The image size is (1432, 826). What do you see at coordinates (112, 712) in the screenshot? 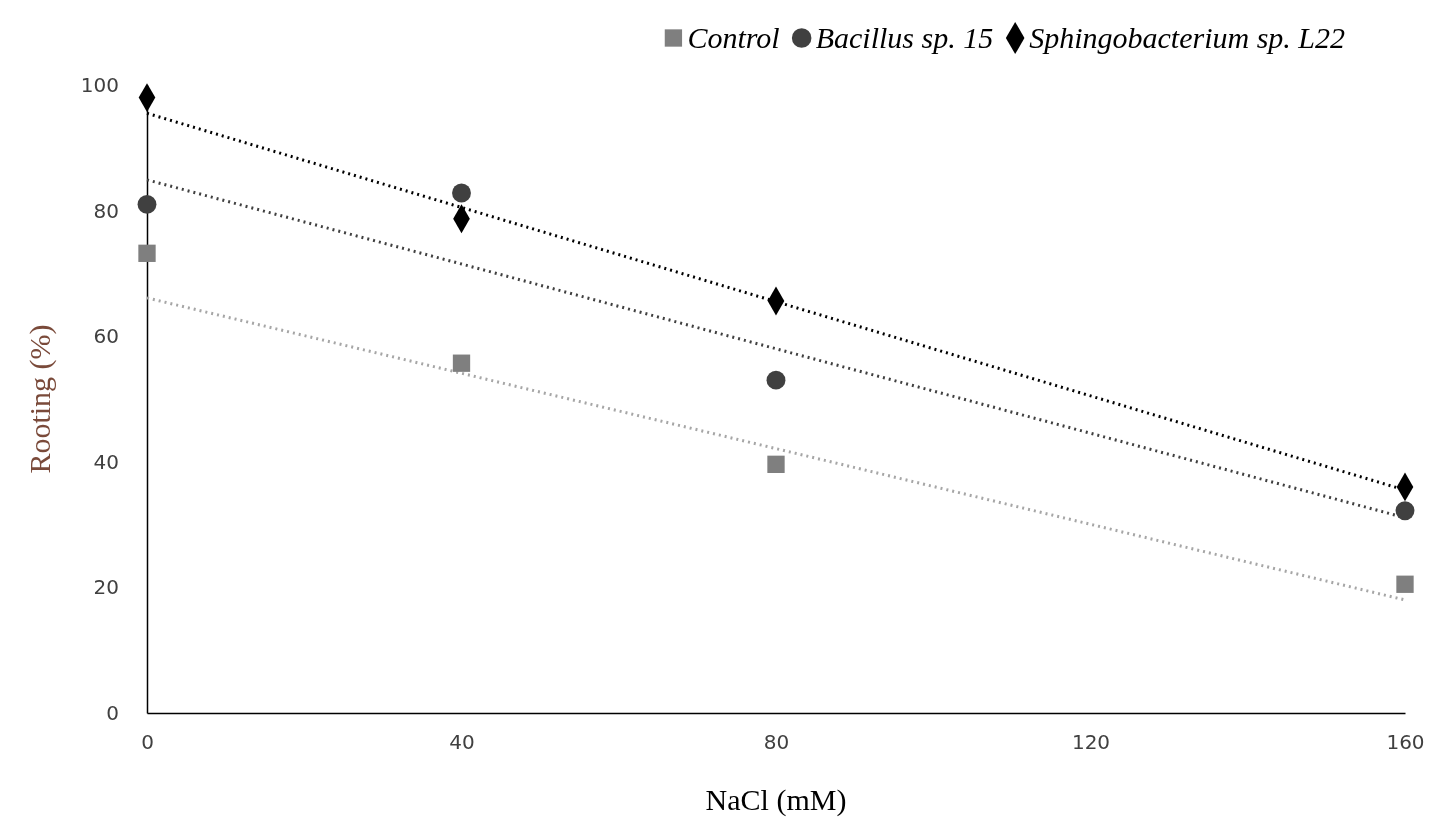
I see `y-tick-label: 0` at bounding box center [112, 712].